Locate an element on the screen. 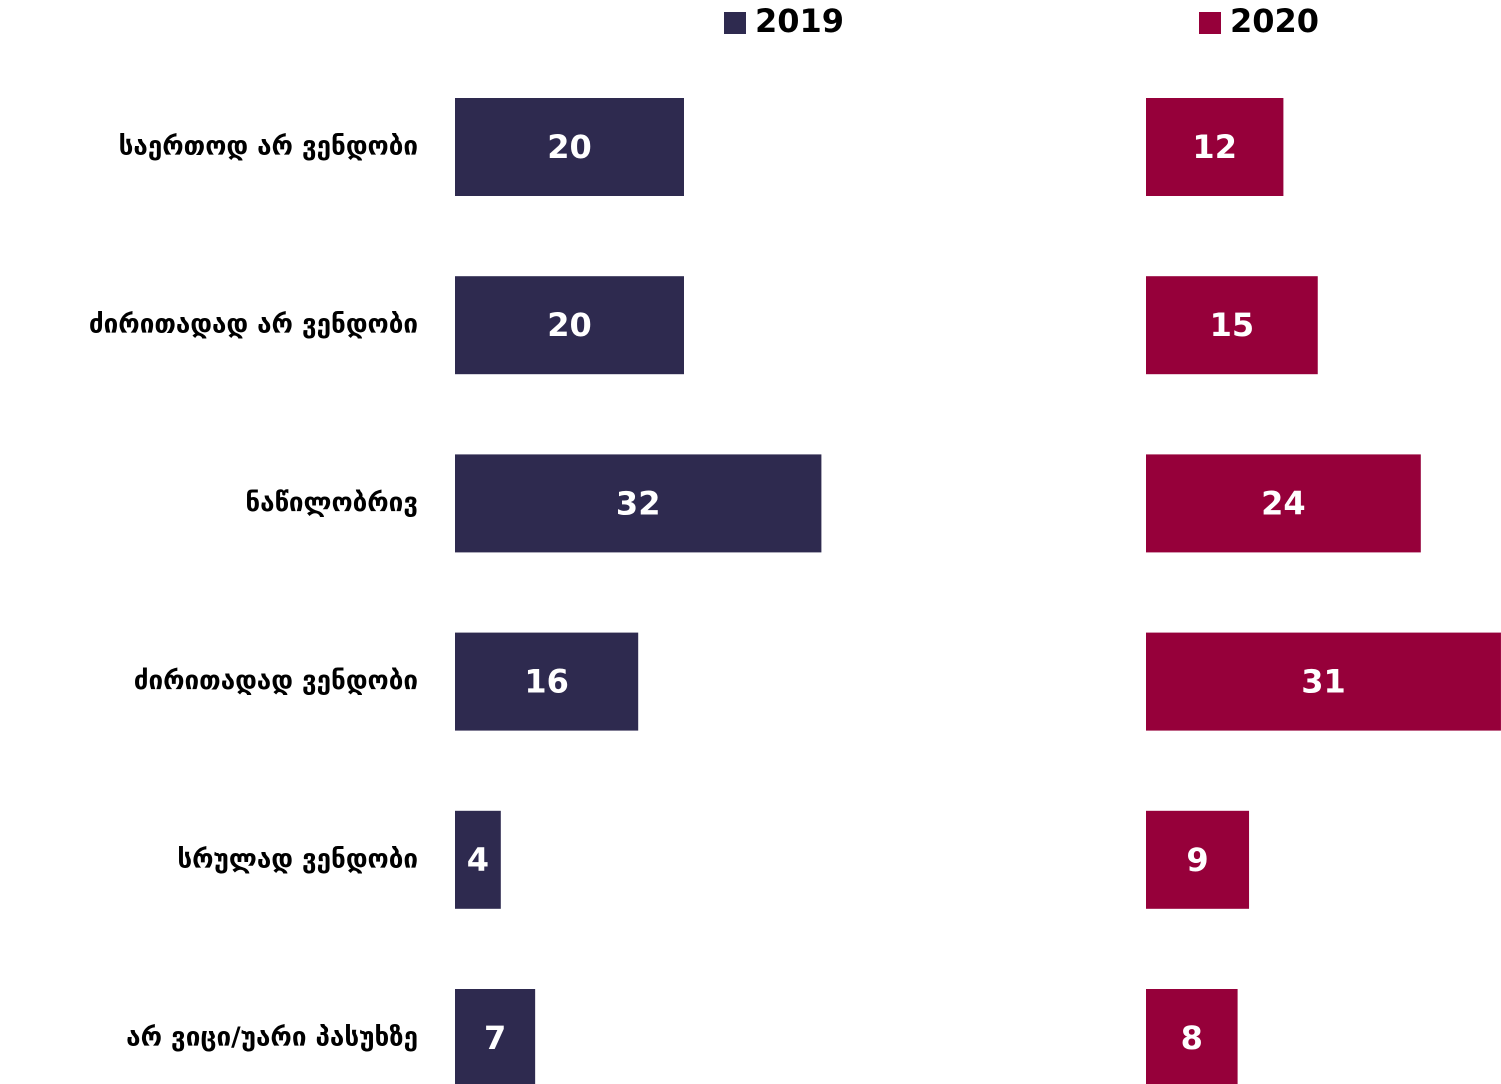 This screenshot has width=1501, height=1084. value-label: 7 is located at coordinates (495, 1038).